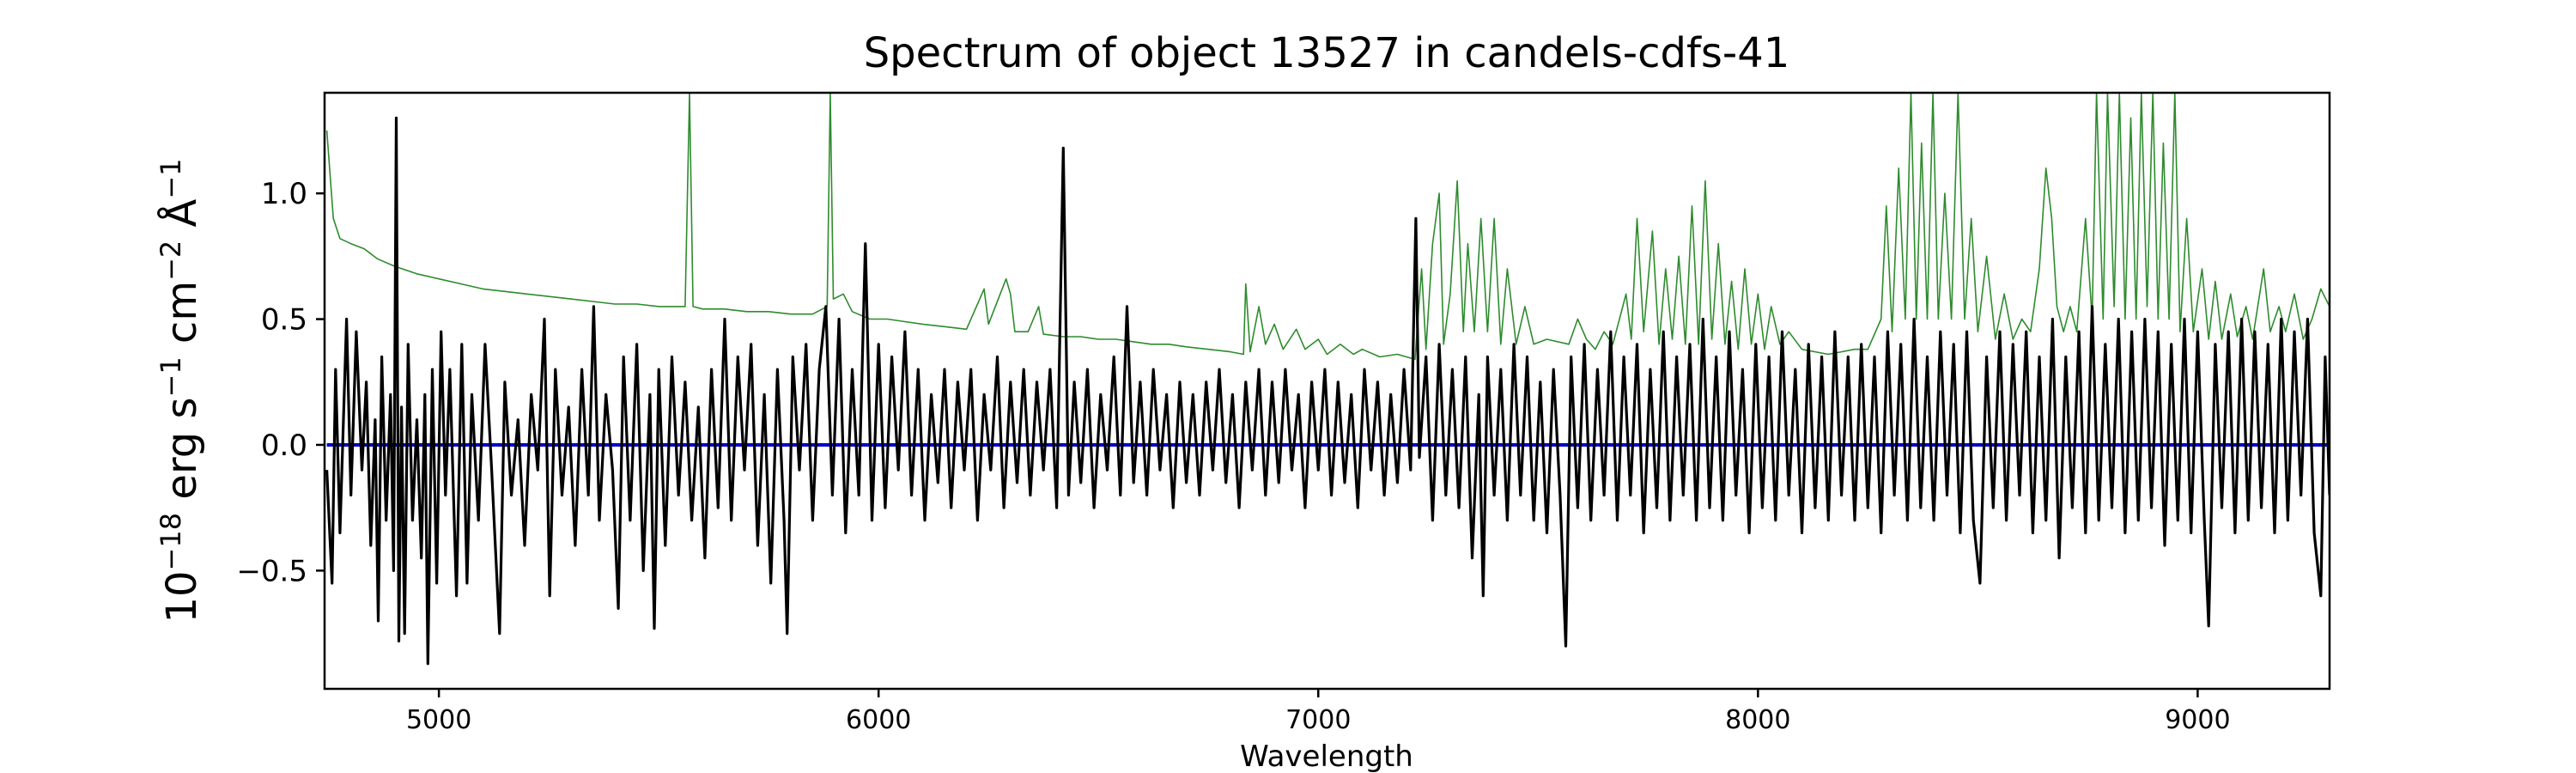 This screenshot has height=773, width=2576. What do you see at coordinates (182, 318) in the screenshot?
I see `ylabel-part: cm` at bounding box center [182, 318].